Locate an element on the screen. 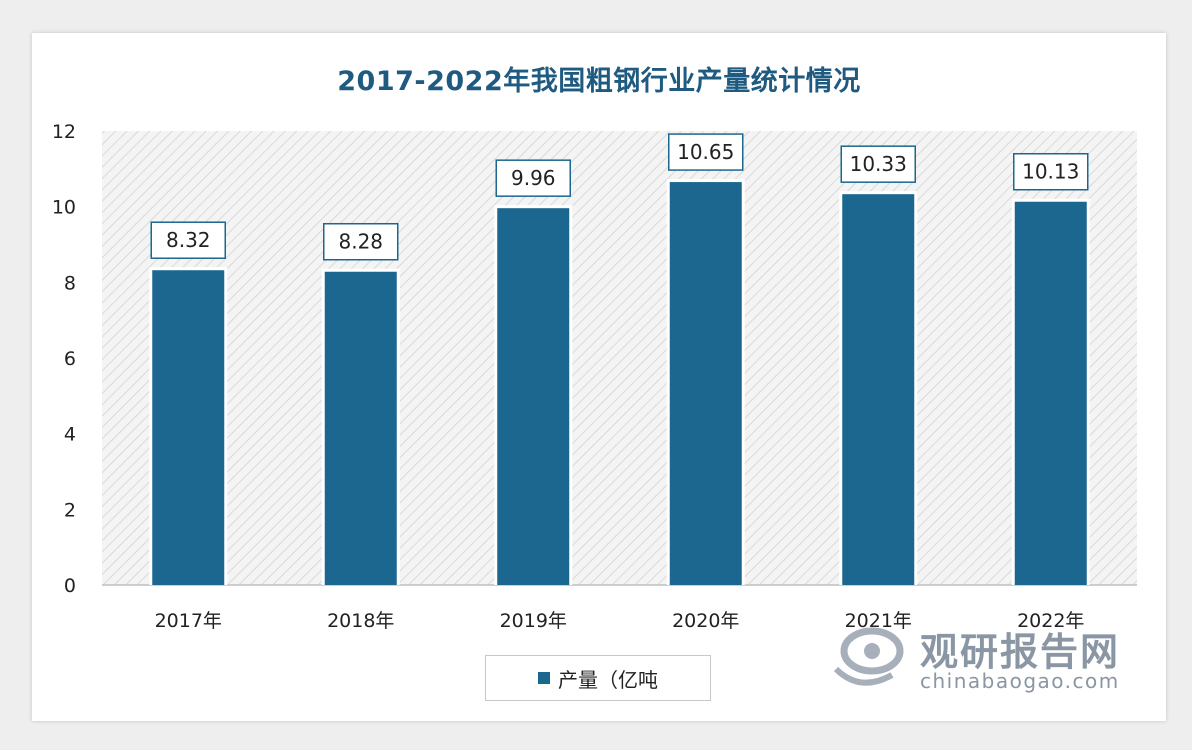 The image size is (1192, 750). watermark-url: chinabaogao.com is located at coordinates (1020, 681).